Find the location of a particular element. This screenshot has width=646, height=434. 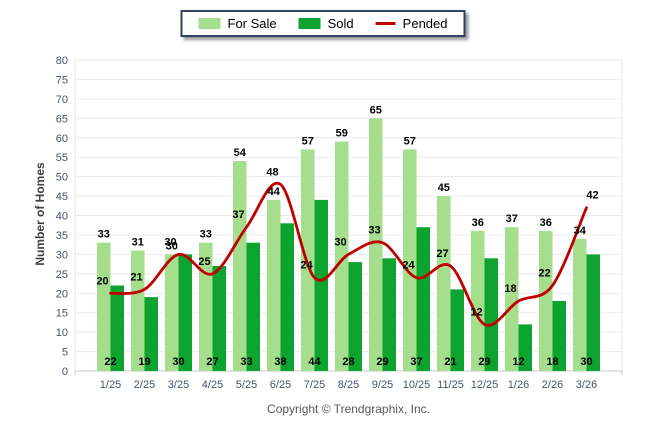

sold-swatch-icon is located at coordinates (309, 23).